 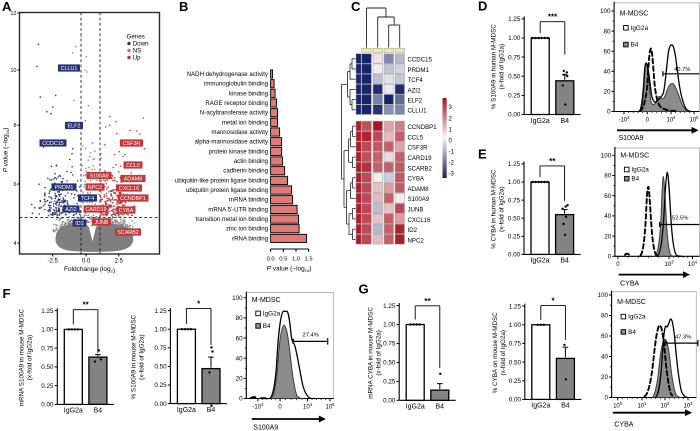 What do you see at coordinates (250, 238) in the screenshot?
I see `svg-text: rRNA binding` at bounding box center [250, 238].